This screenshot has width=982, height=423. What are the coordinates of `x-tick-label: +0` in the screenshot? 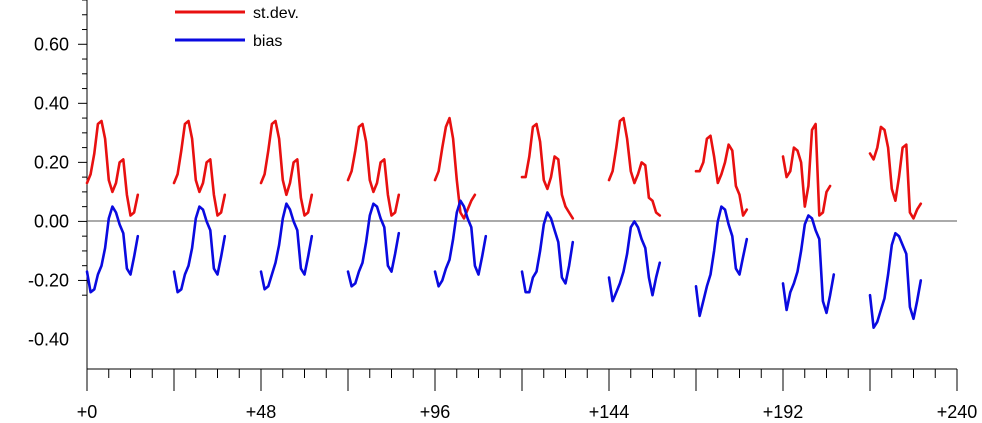 It's located at (87, 412).